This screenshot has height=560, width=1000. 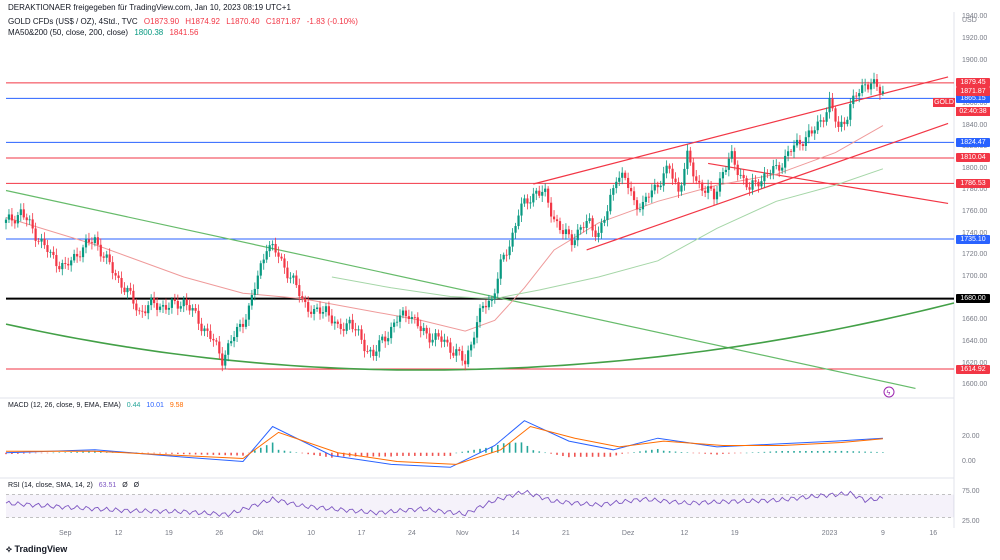 What do you see at coordinates (975, 341) in the screenshot?
I see `price-tick: 1640.00` at bounding box center [975, 341].